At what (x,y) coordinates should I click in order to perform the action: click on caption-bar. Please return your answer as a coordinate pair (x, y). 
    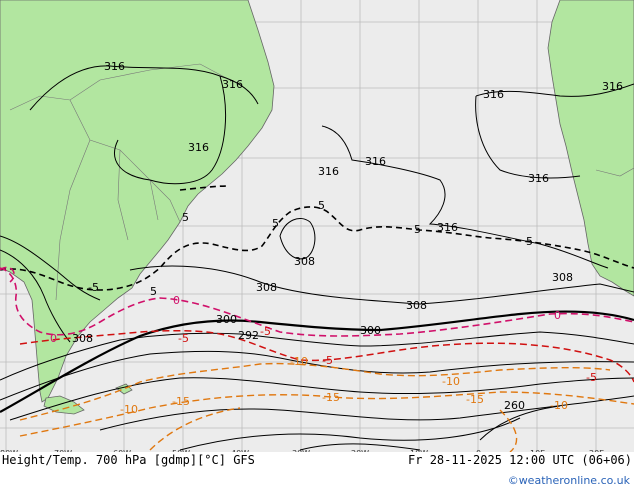
    Looking at the image, I should click on (317, 471).